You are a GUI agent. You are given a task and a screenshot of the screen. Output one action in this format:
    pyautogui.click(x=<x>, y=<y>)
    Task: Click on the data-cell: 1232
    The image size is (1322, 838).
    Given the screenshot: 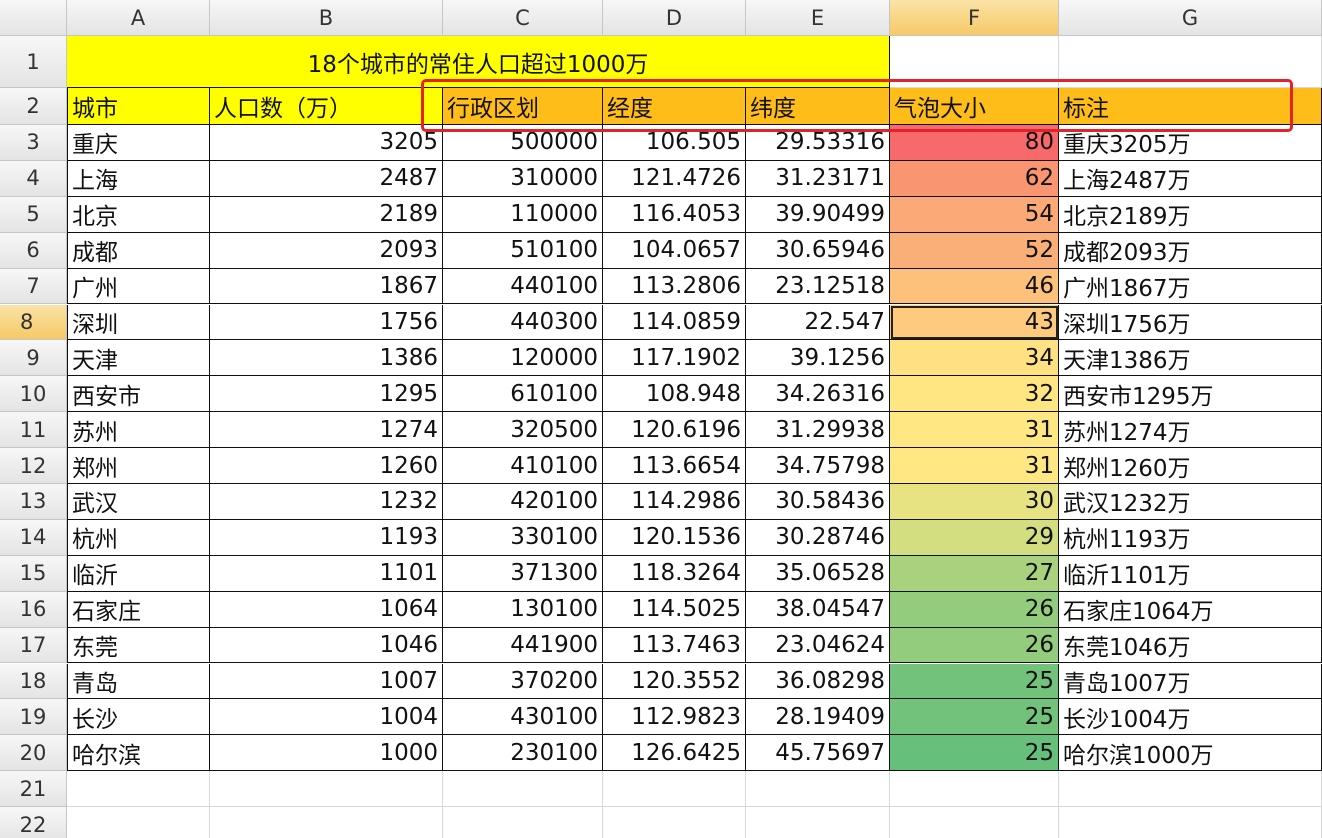 What is the action you would take?
    pyautogui.click(x=326, y=502)
    